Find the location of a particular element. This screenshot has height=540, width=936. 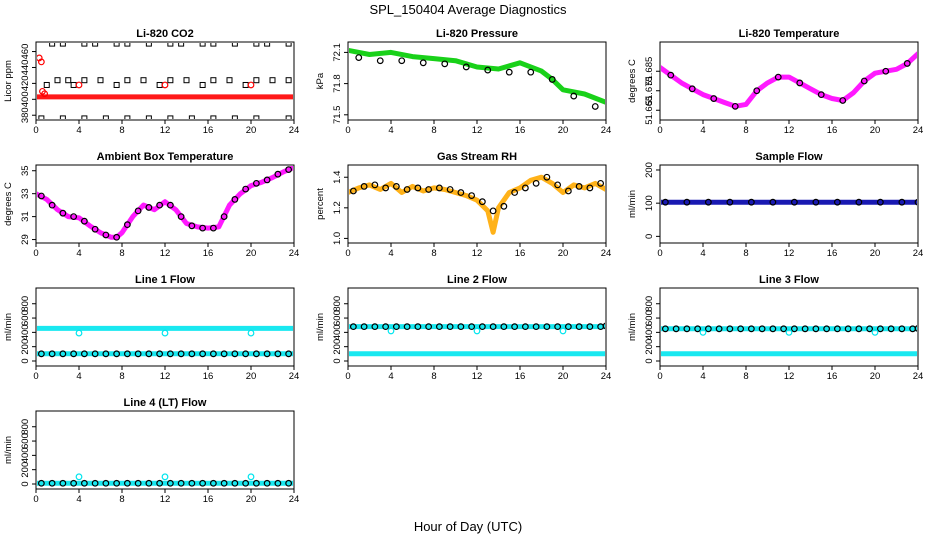

point-line3-dips is located at coordinates (789, 332).